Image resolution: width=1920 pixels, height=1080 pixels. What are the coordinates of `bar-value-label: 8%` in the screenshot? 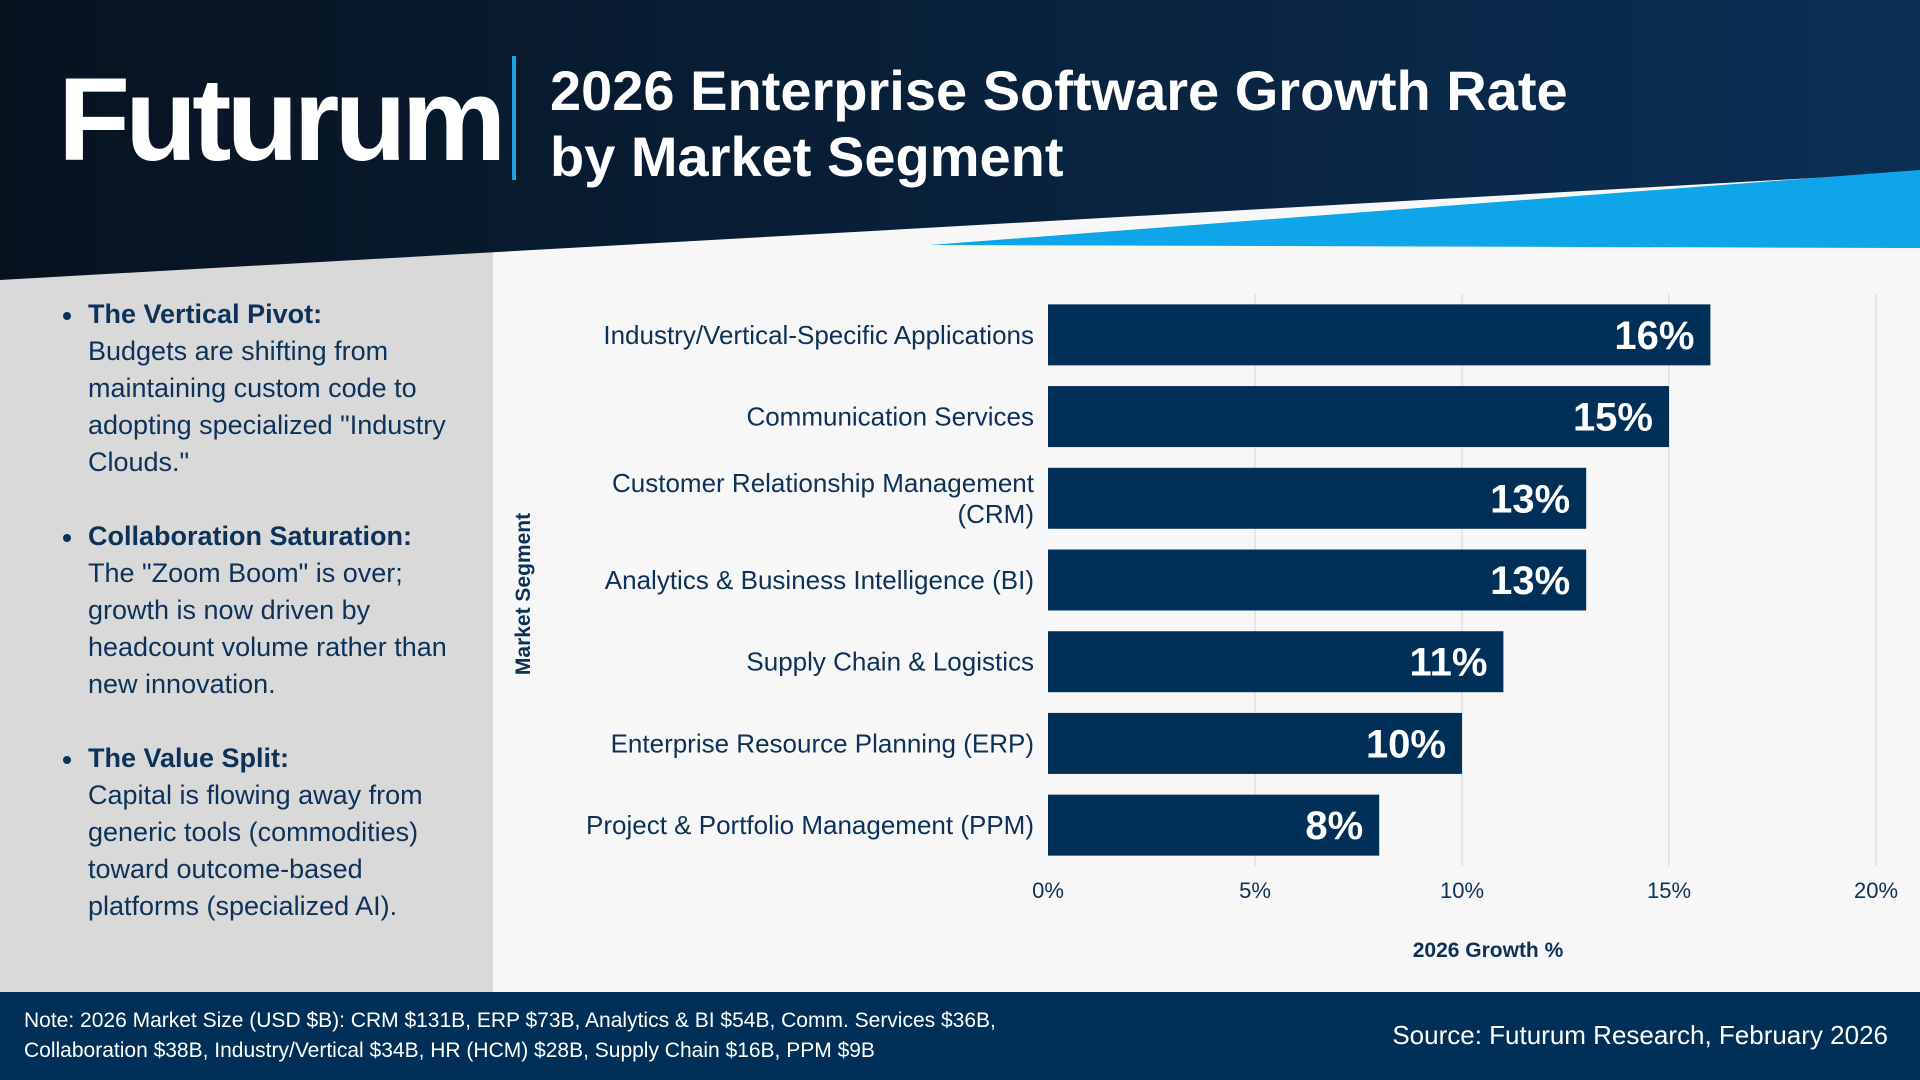 It's located at (1334, 826).